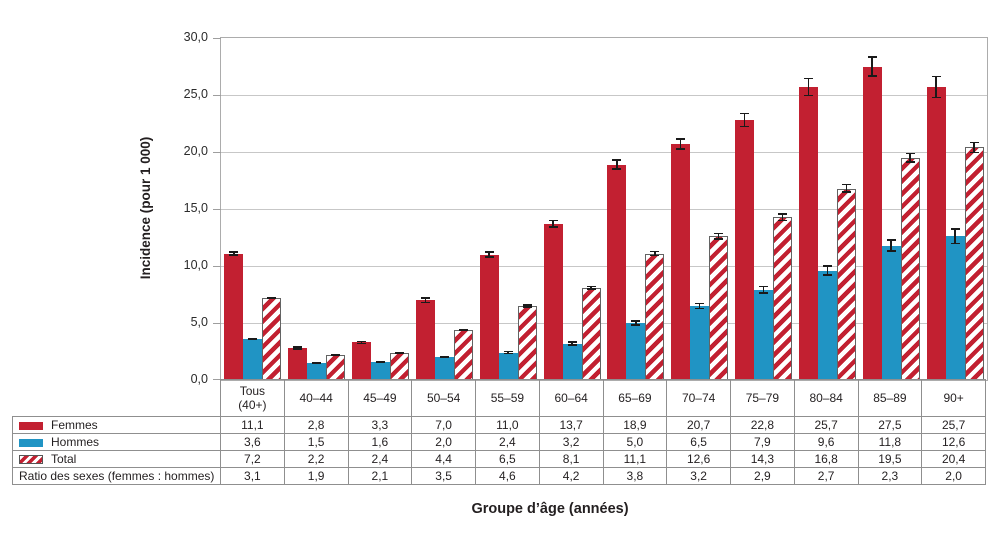 The height and width of the screenshot is (539, 1000). Describe the element at coordinates (507, 459) in the screenshot. I see `table-cell-2-4: 6,5` at that location.